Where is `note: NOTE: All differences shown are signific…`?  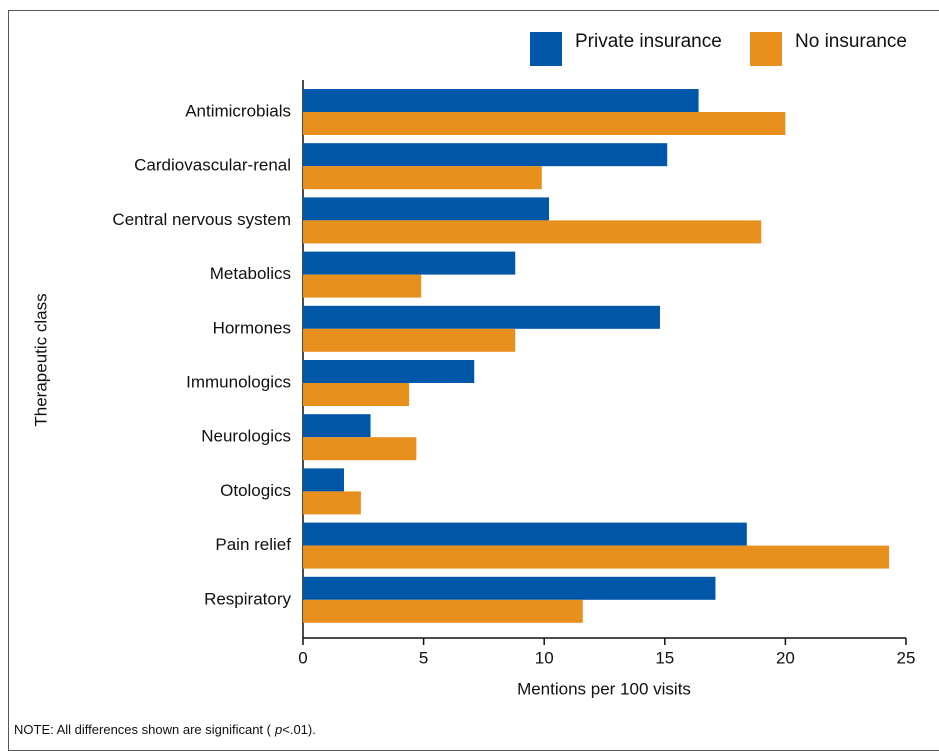 note: NOTE: All differences shown are signific… is located at coordinates (165, 729).